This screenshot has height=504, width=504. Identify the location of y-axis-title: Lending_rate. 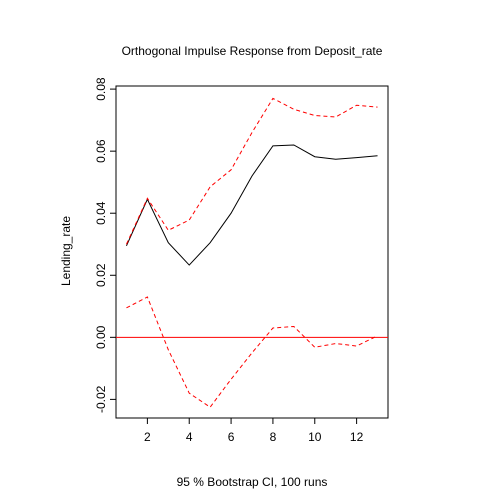
(66, 251).